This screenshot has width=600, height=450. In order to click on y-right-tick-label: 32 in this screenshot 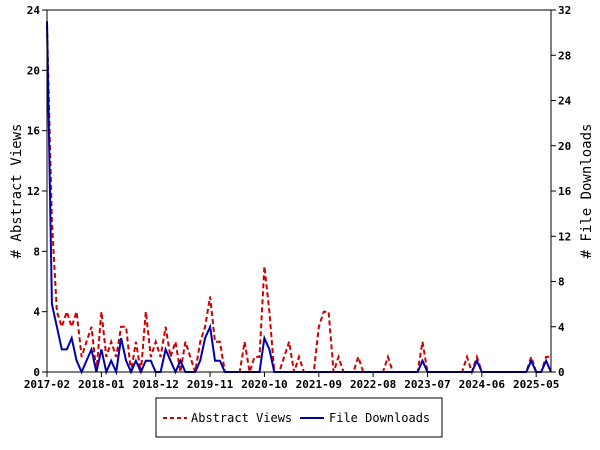, I will do `click(564, 10)`.